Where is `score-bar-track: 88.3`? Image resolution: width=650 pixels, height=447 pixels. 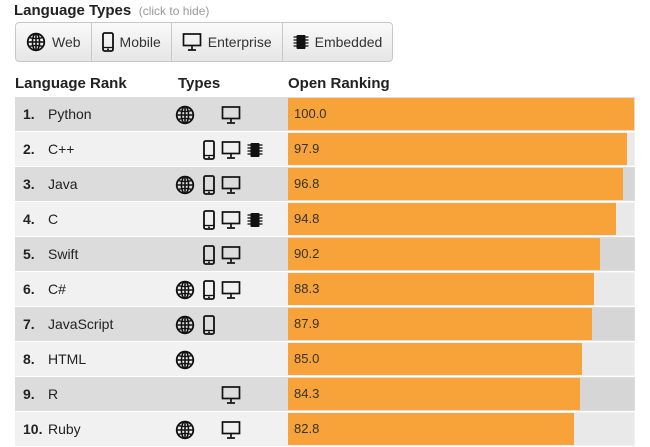 score-bar-track: 88.3 is located at coordinates (461, 289).